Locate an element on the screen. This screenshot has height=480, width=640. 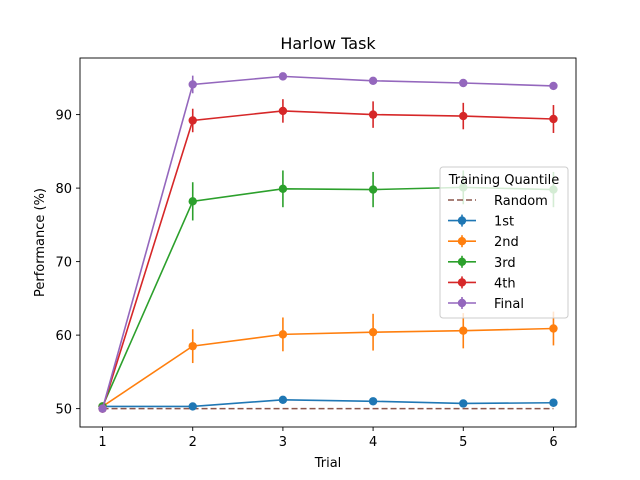
legend-marker-3rd is located at coordinates (462, 261).